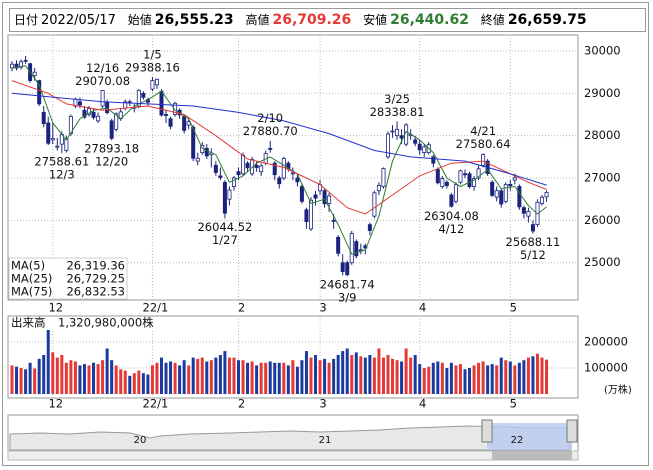 This screenshot has width=653, height=470. What do you see at coordinates (483, 131) in the screenshot?
I see `annotation-date: 4/21` at bounding box center [483, 131].